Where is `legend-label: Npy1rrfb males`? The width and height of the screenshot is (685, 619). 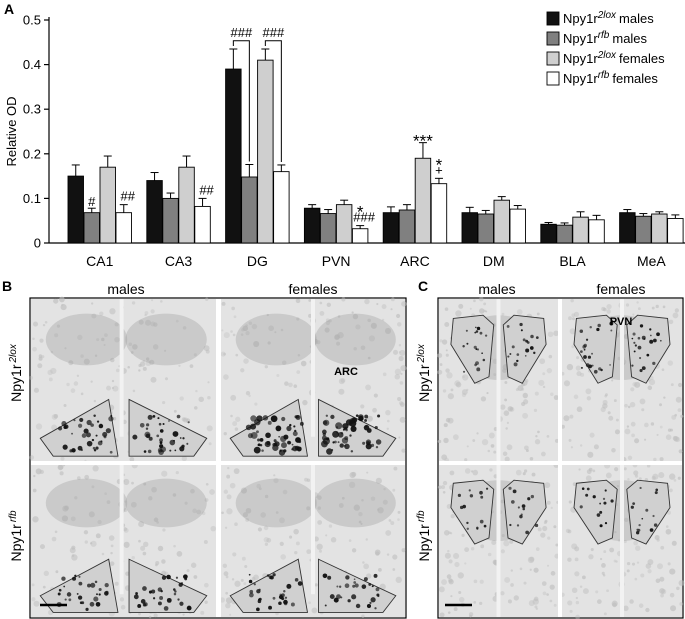
legend-label: Npy1rrfb males is located at coordinates (605, 38).